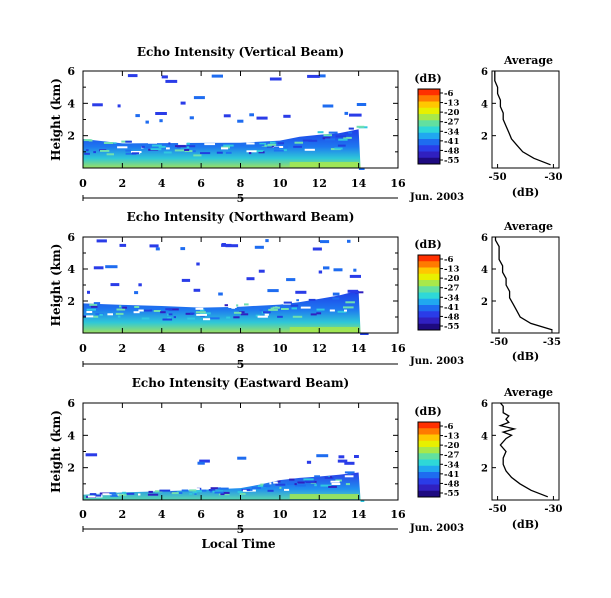  What do you see at coordinates (525, 524) in the screenshot?
I see `average-x-label: (dB)` at bounding box center [525, 524].